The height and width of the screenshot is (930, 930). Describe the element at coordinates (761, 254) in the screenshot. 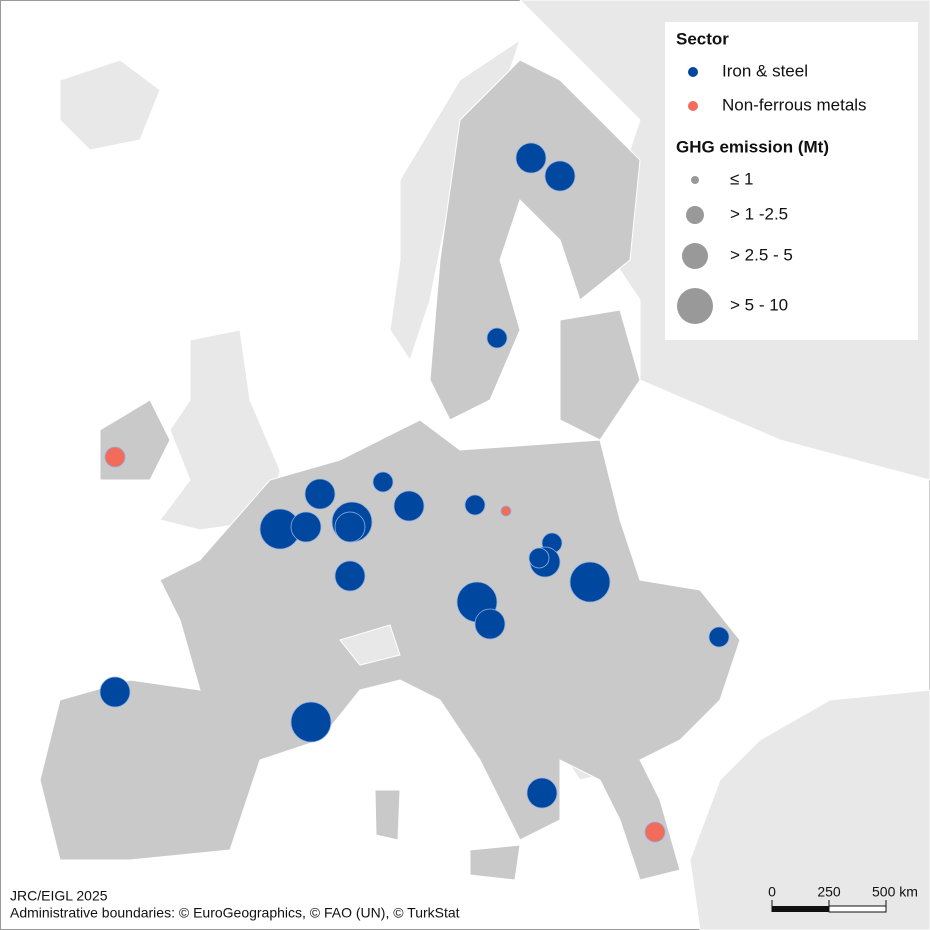

I see `legend-label: > 2.5 - 5` at that location.